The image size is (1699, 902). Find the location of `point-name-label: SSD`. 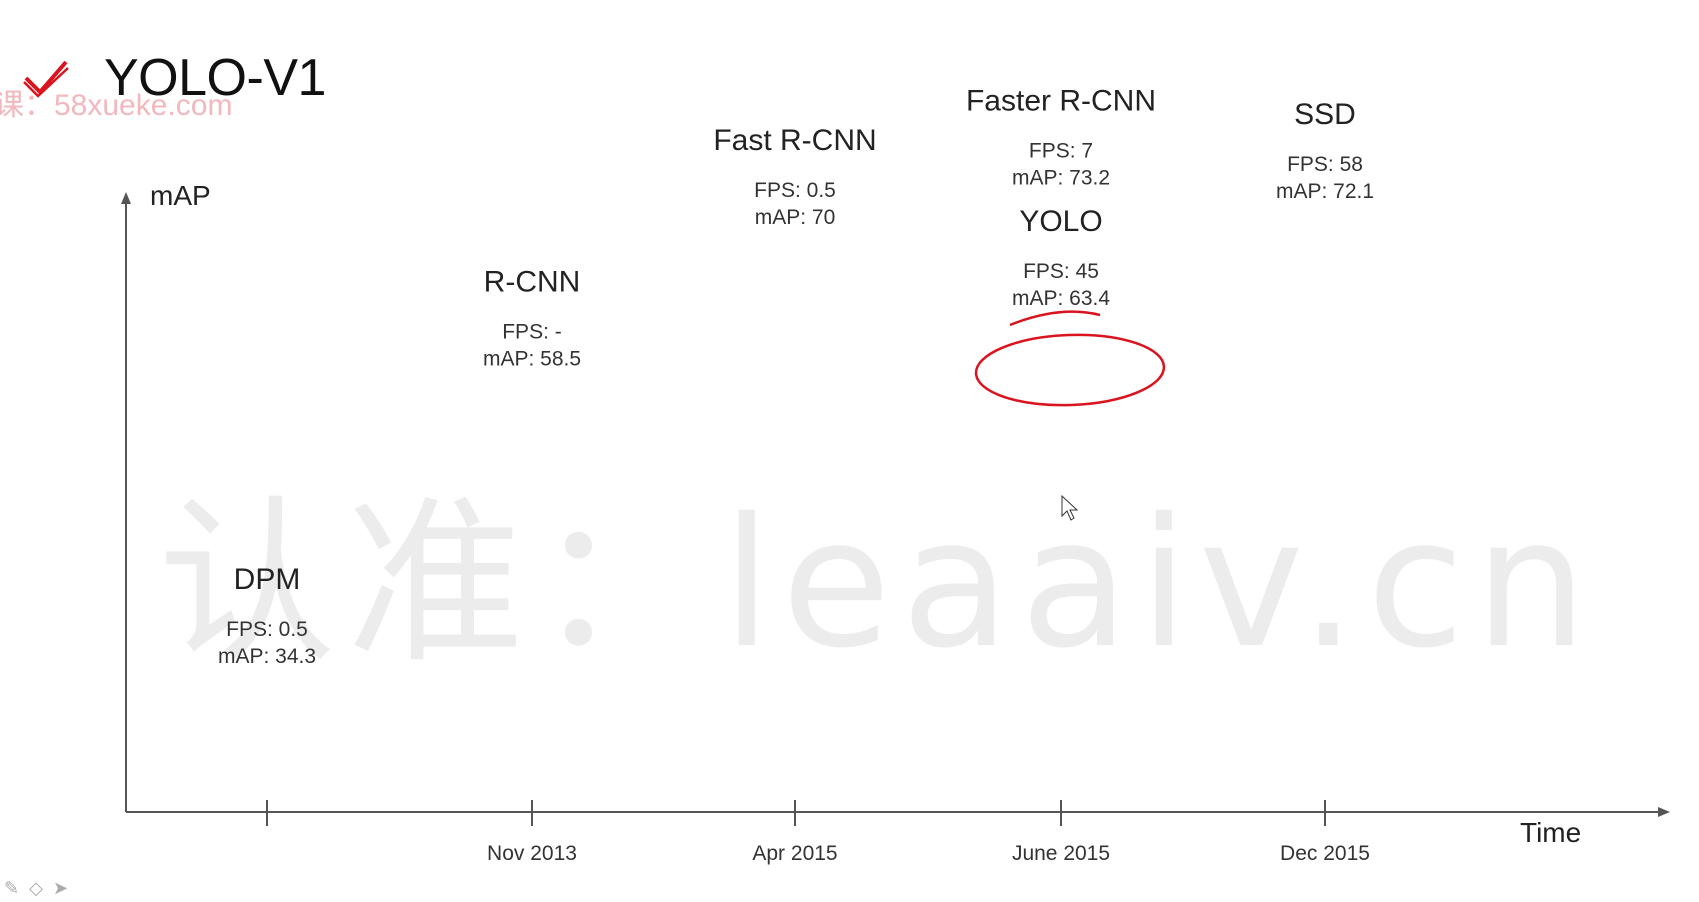

point-name-label: SSD is located at coordinates (1325, 114).